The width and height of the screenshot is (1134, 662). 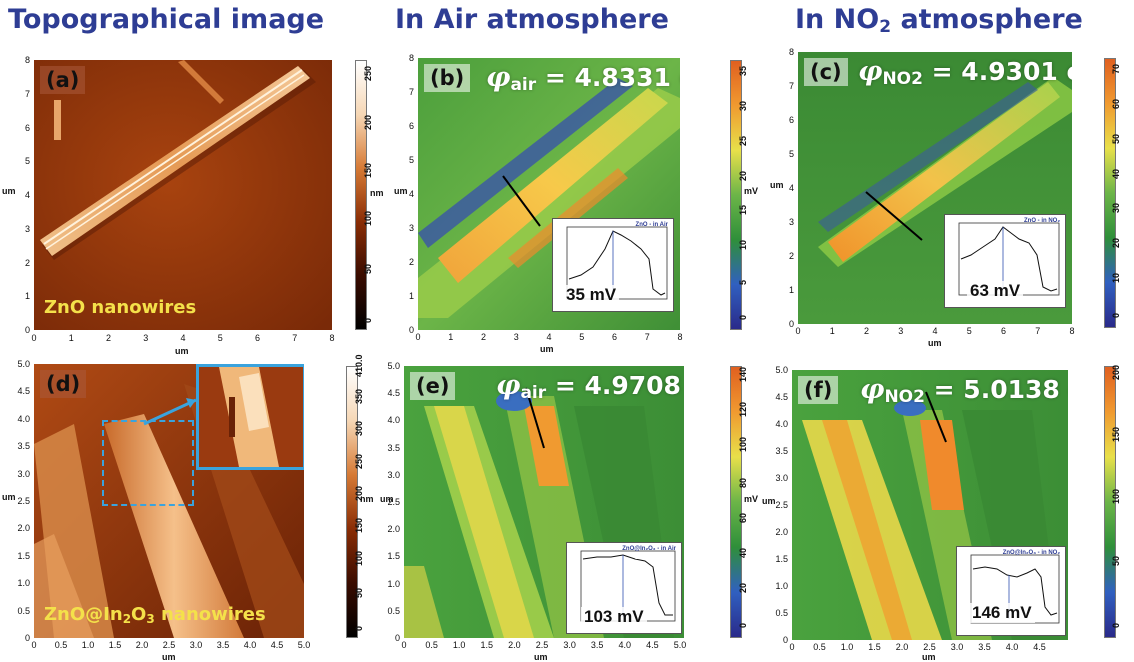 I want to click on panel-c-yaxis: 8 7 6 5 4 3 2 1 0, so click(x=785, y=188).